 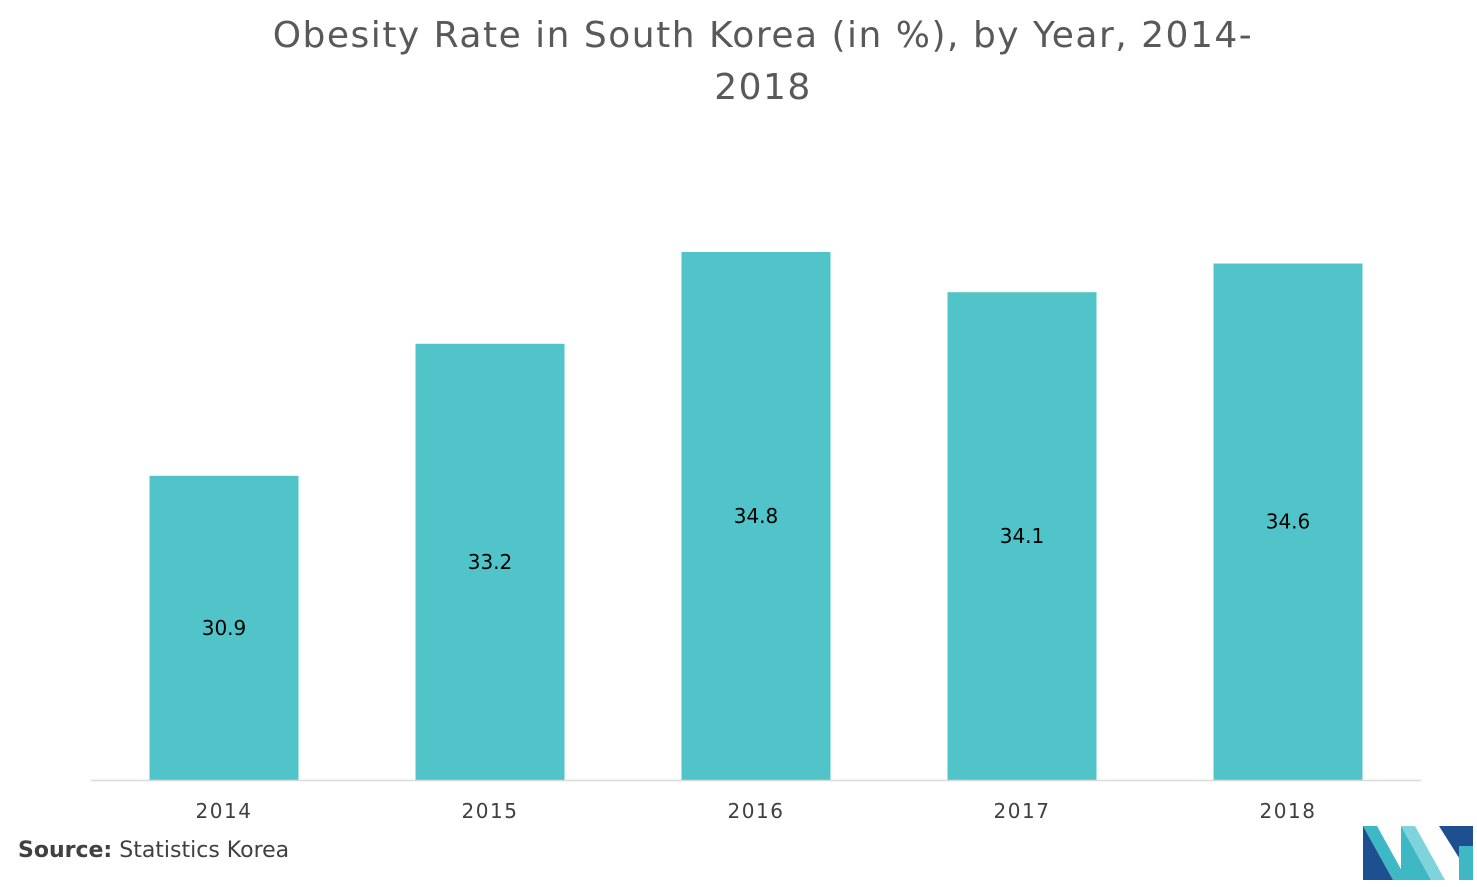 What do you see at coordinates (490, 811) in the screenshot?
I see `x-tick-label-2015: 2015` at bounding box center [490, 811].